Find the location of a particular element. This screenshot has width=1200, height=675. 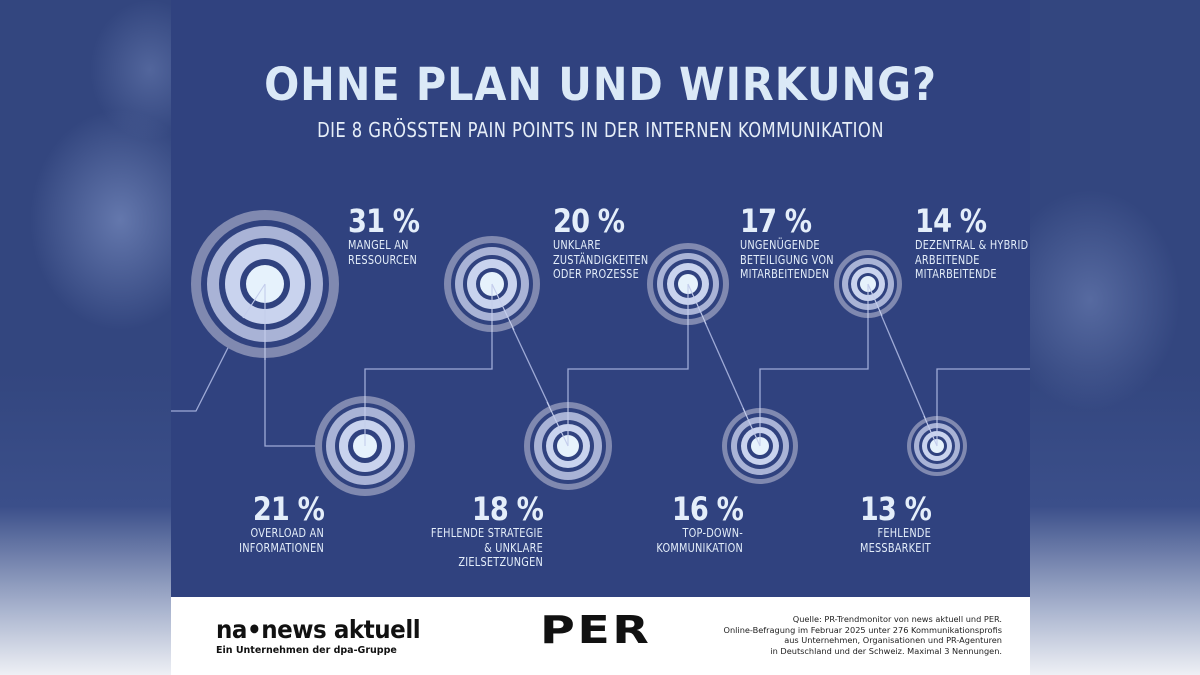

stat-label: MANGEL AN RESSOURCEN is located at coordinates (383, 252).